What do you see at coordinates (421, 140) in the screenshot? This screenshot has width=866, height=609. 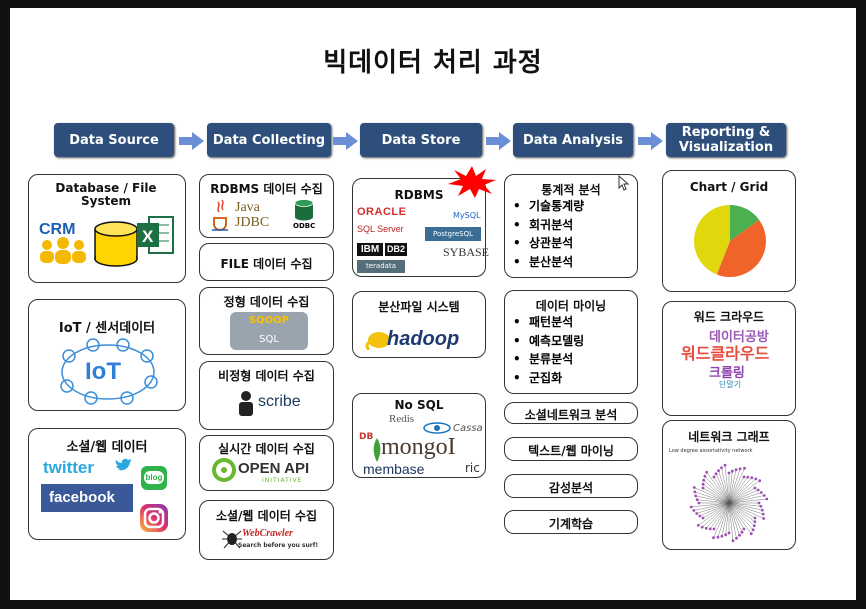 I see `header-data-store: Data Store` at bounding box center [421, 140].